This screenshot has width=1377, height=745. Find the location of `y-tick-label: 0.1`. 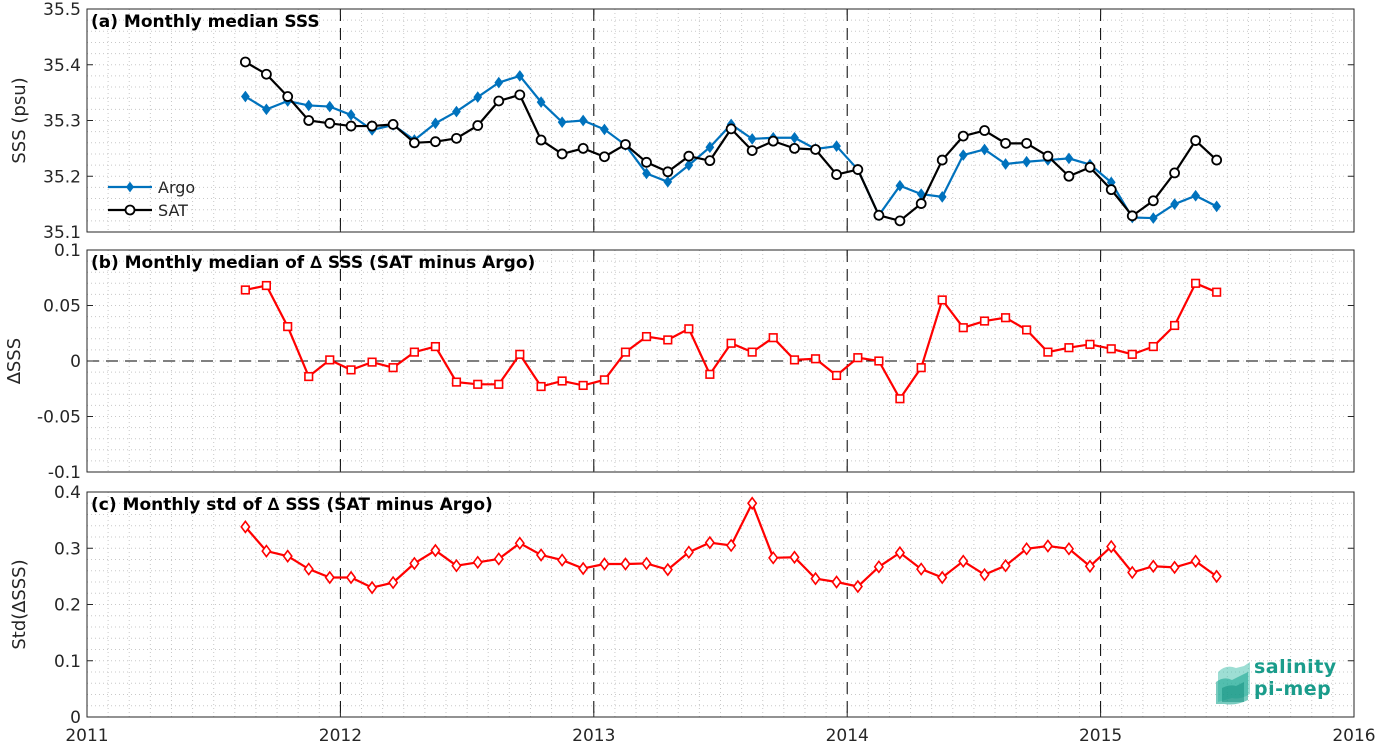

y-tick-label: 0.1 is located at coordinates (67, 251).